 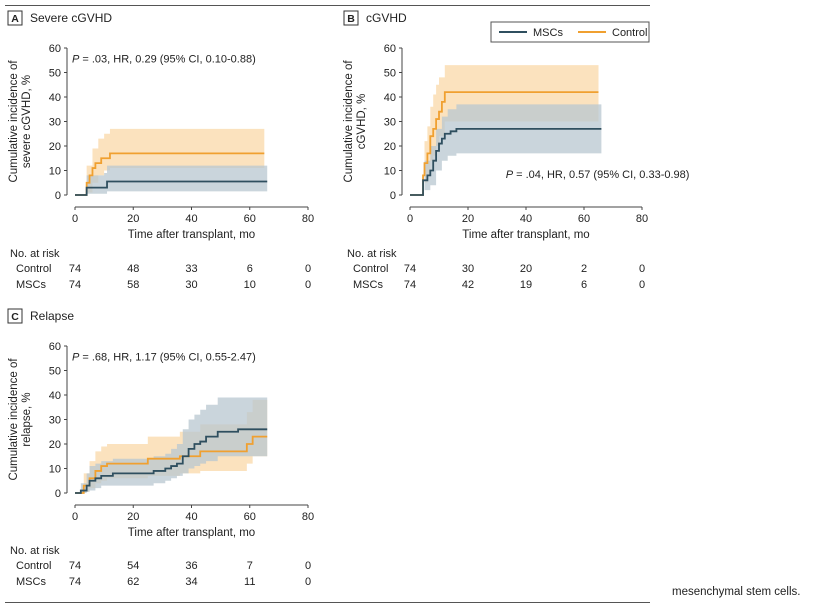 What do you see at coordinates (191, 582) in the screenshot?
I see `risk-value: 34` at bounding box center [191, 582].